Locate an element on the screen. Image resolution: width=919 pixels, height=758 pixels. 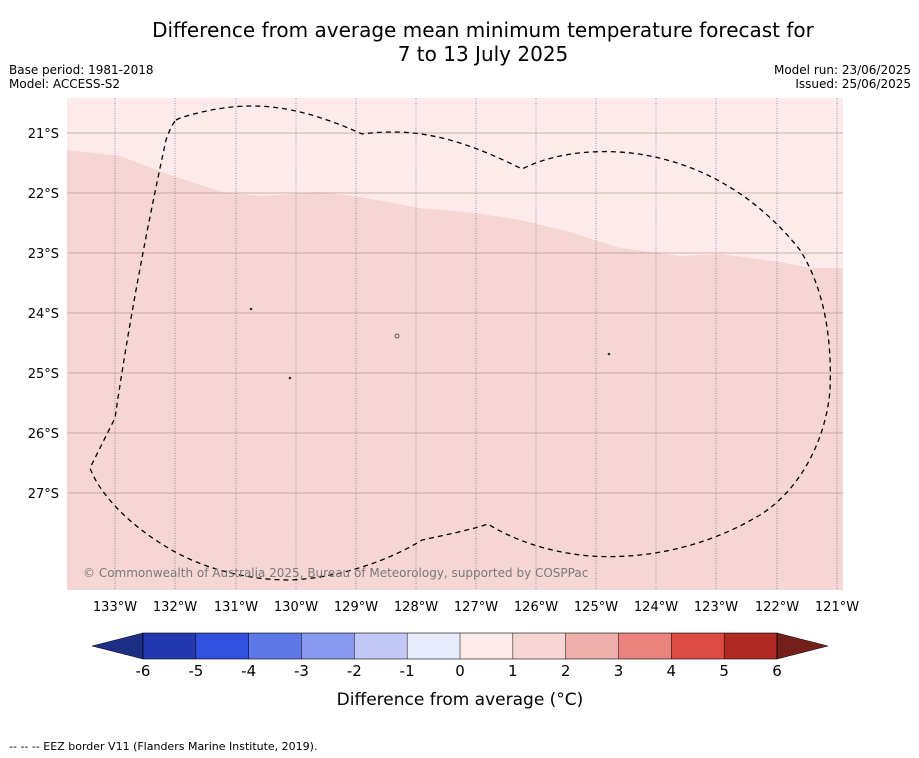
colorbar-ticks: -6 -5 -4 -3 -2 -1 0 1 2 3 4 5 6 is located at coordinates (459, 671).